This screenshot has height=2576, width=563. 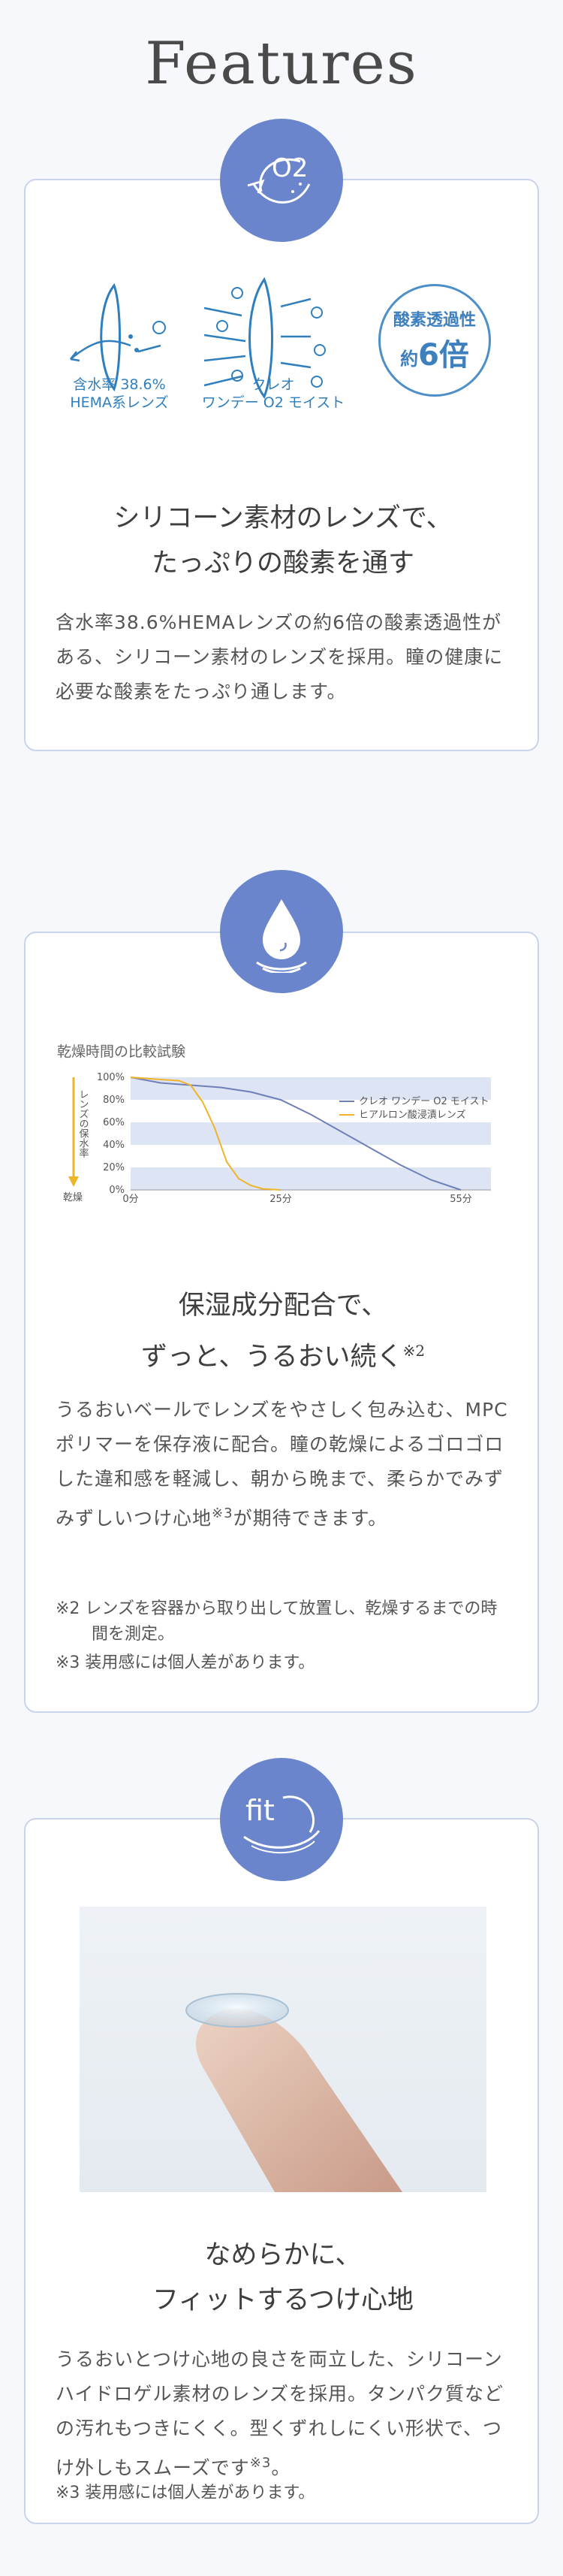 I want to click on heading-line1: 保湿成分配合で、, so click(x=283, y=1306).